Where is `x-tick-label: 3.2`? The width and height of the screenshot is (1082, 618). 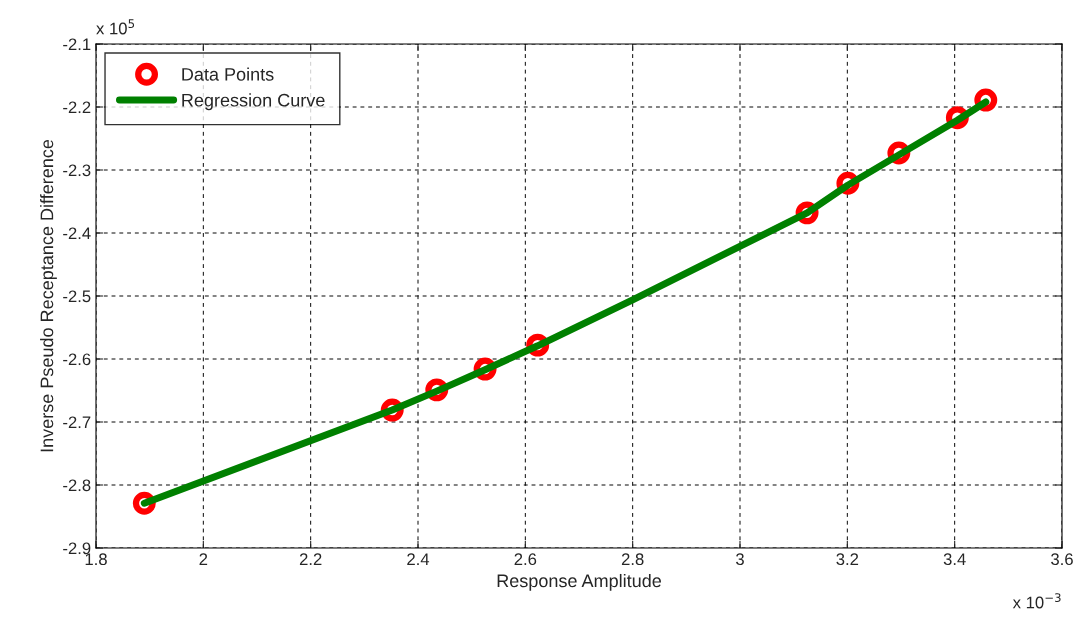 x-tick-label: 3.2 is located at coordinates (847, 559).